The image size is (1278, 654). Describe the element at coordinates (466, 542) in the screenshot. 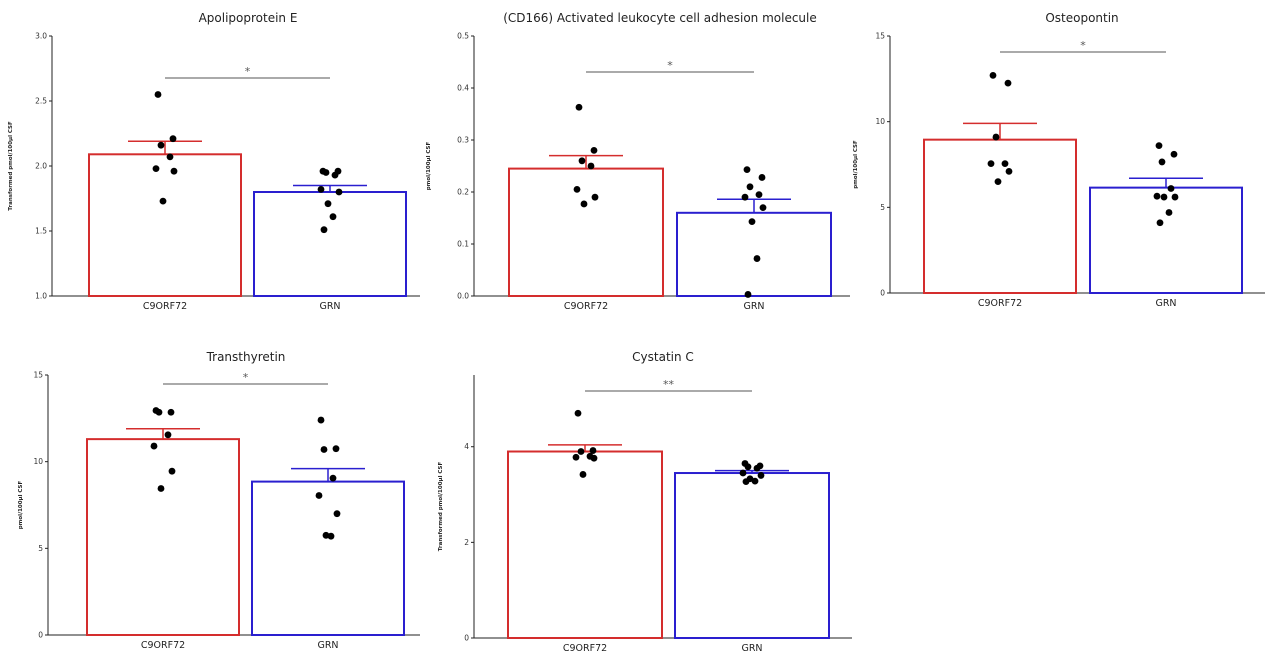

I see `y-tick-label: 2` at that location.